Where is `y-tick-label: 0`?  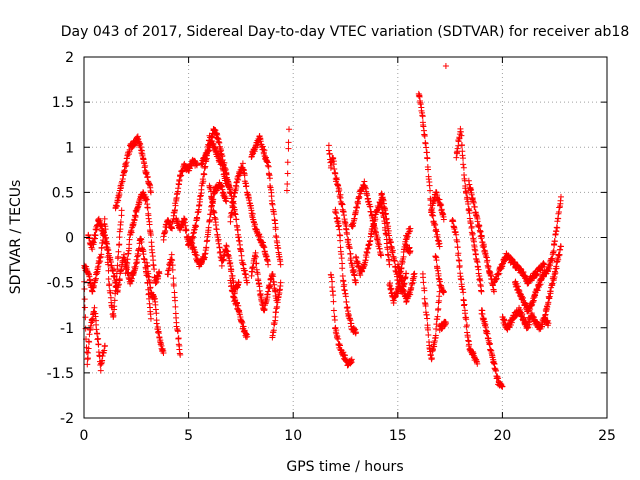
y-tick-label: 0 is located at coordinates (69, 239).